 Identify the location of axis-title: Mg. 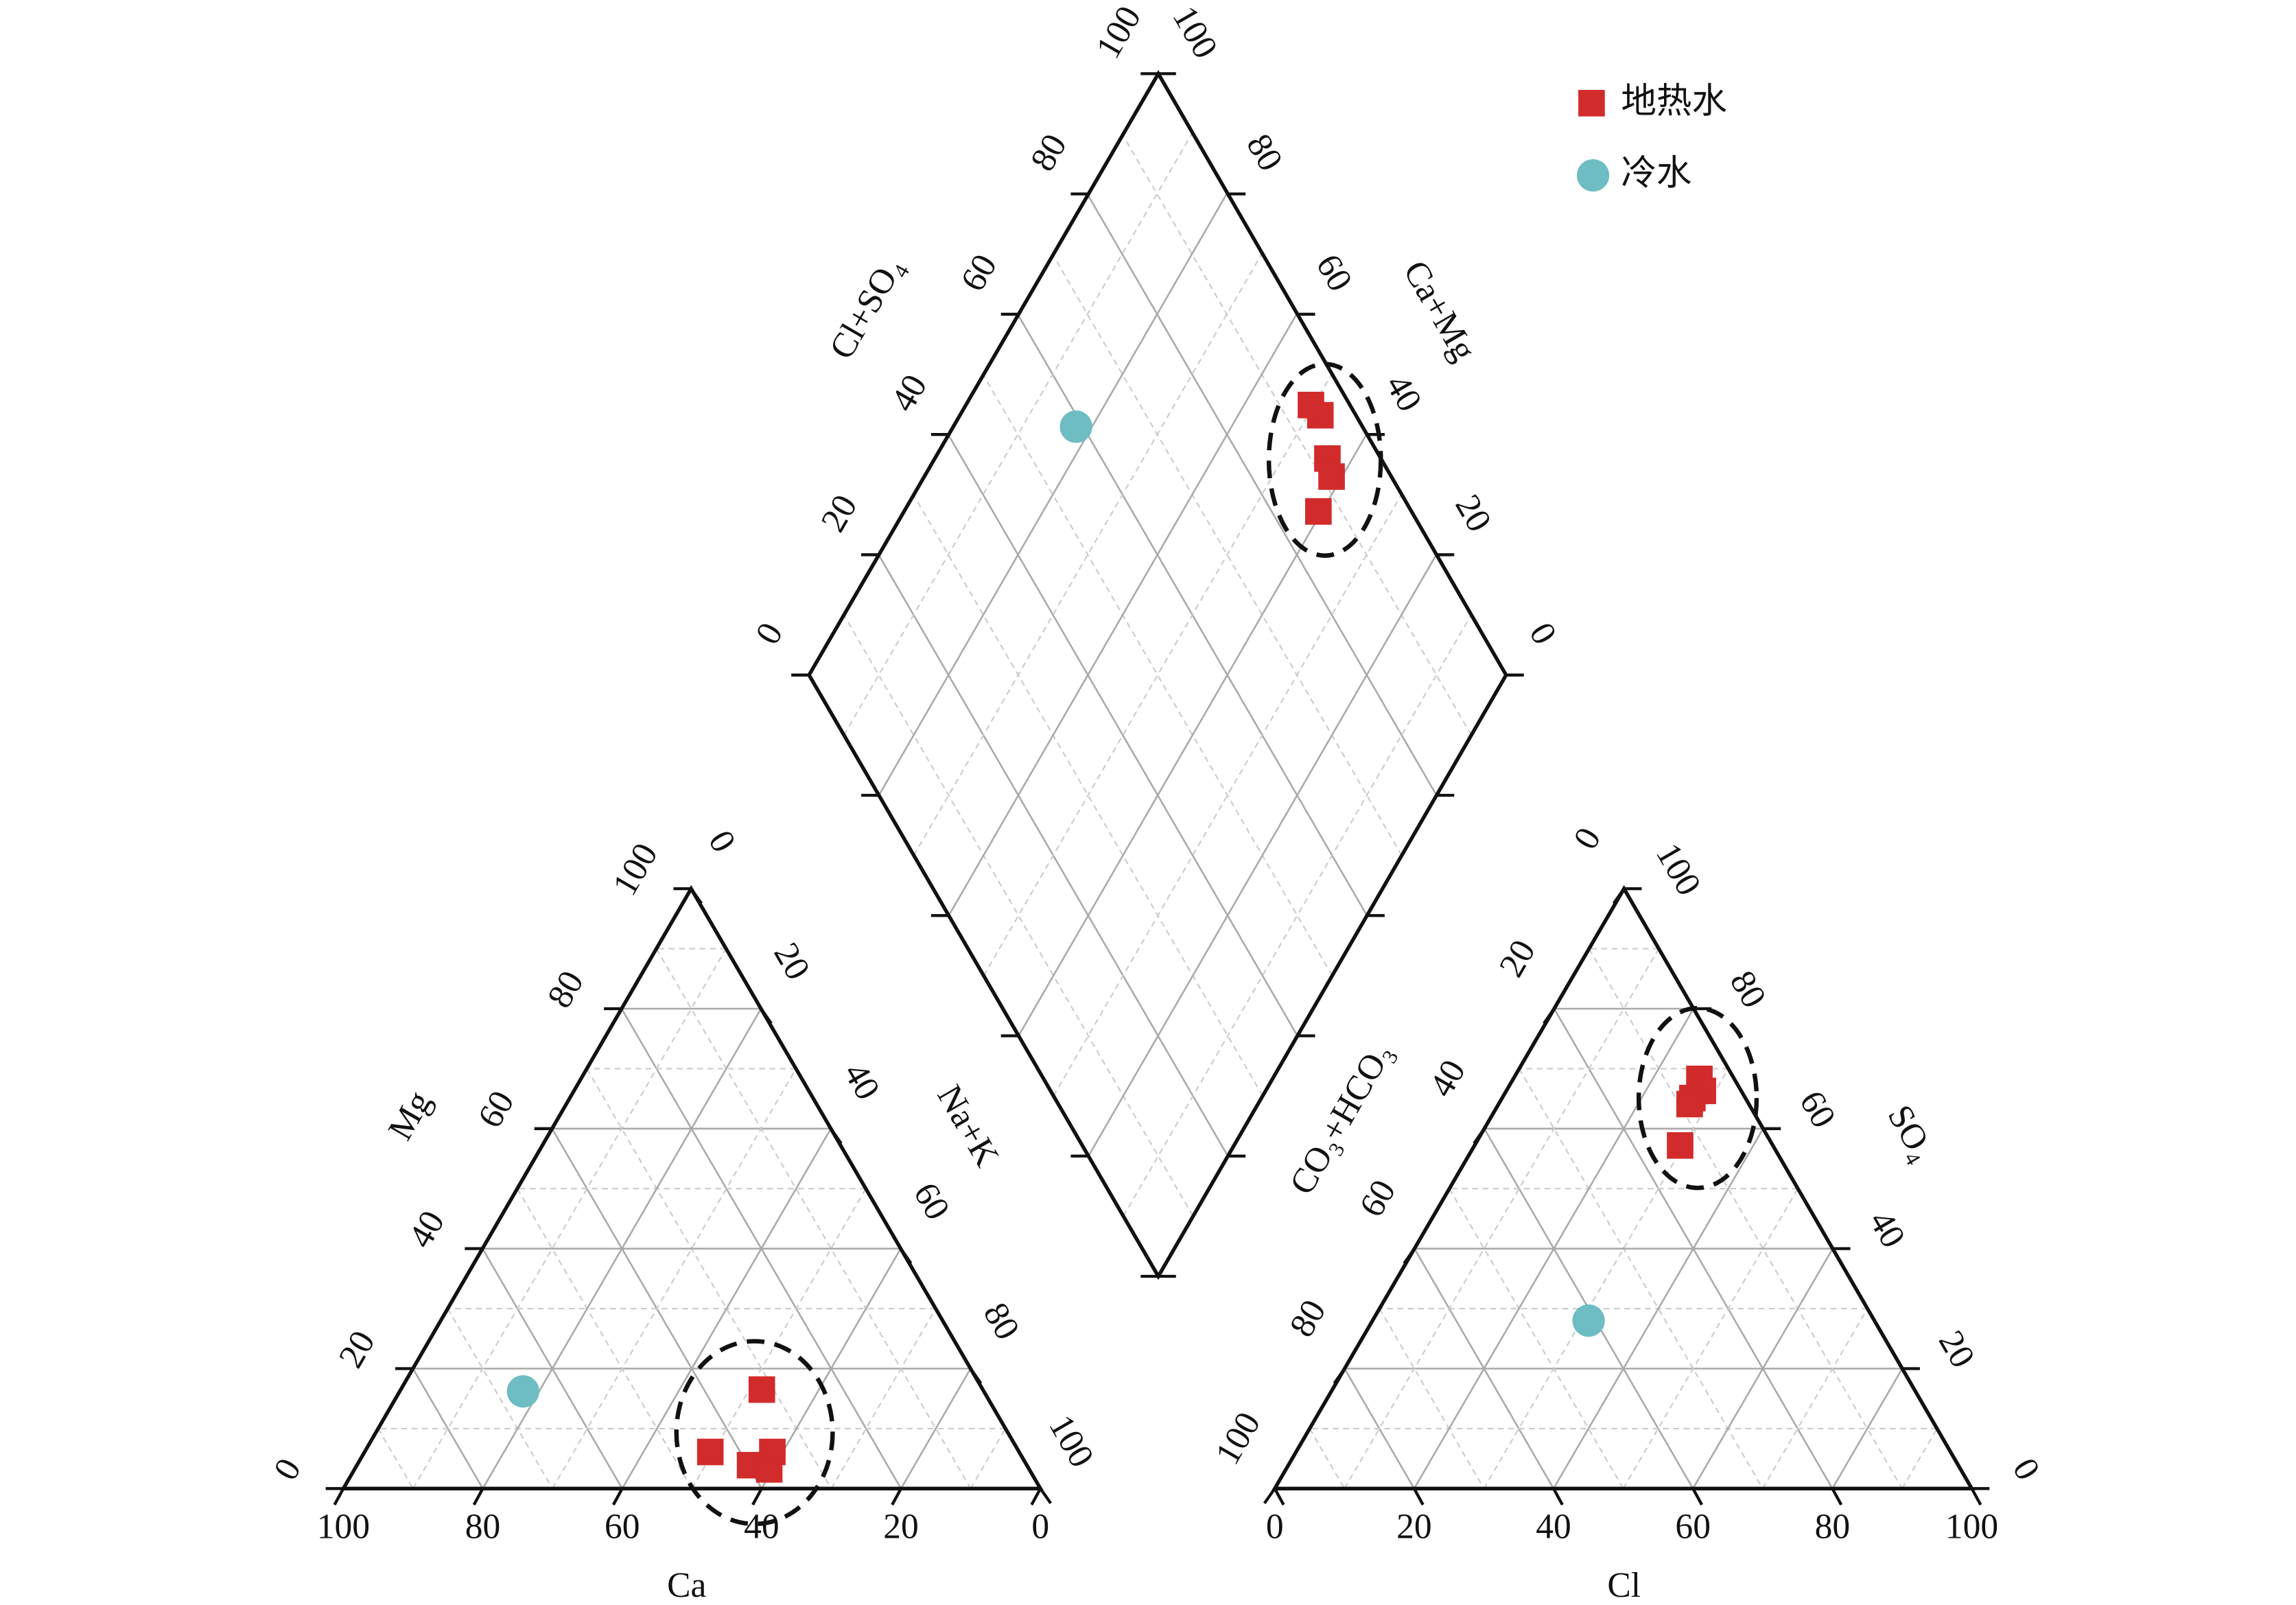
(410, 1115).